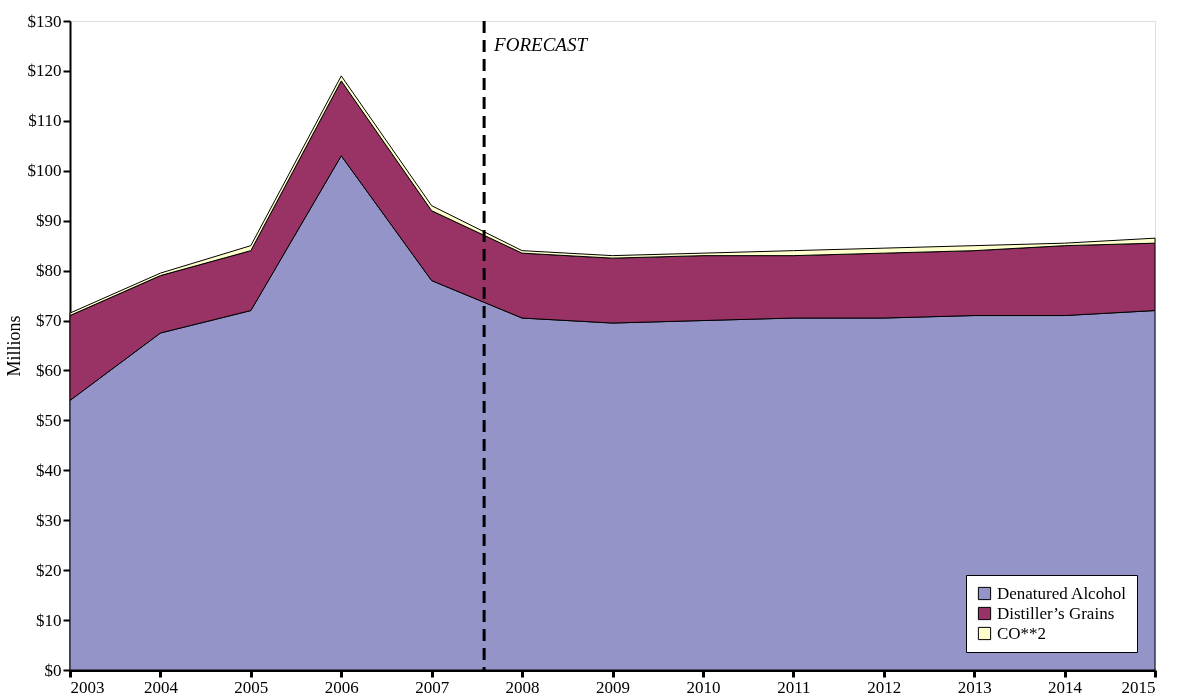 The image size is (1187, 700). I want to click on y-tick-label: $30, so click(49, 520).